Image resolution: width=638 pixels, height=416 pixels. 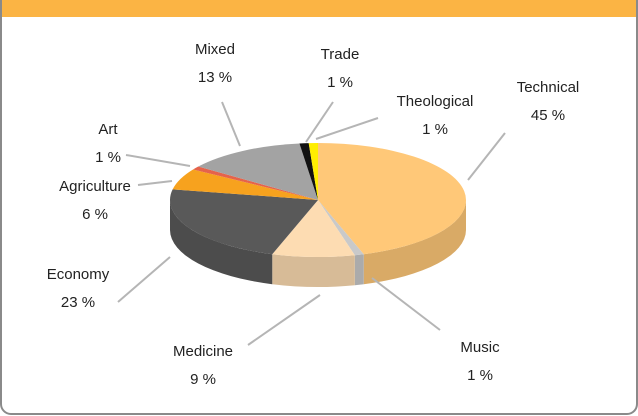 What do you see at coordinates (480, 347) in the screenshot?
I see `slice-label: Music` at bounding box center [480, 347].